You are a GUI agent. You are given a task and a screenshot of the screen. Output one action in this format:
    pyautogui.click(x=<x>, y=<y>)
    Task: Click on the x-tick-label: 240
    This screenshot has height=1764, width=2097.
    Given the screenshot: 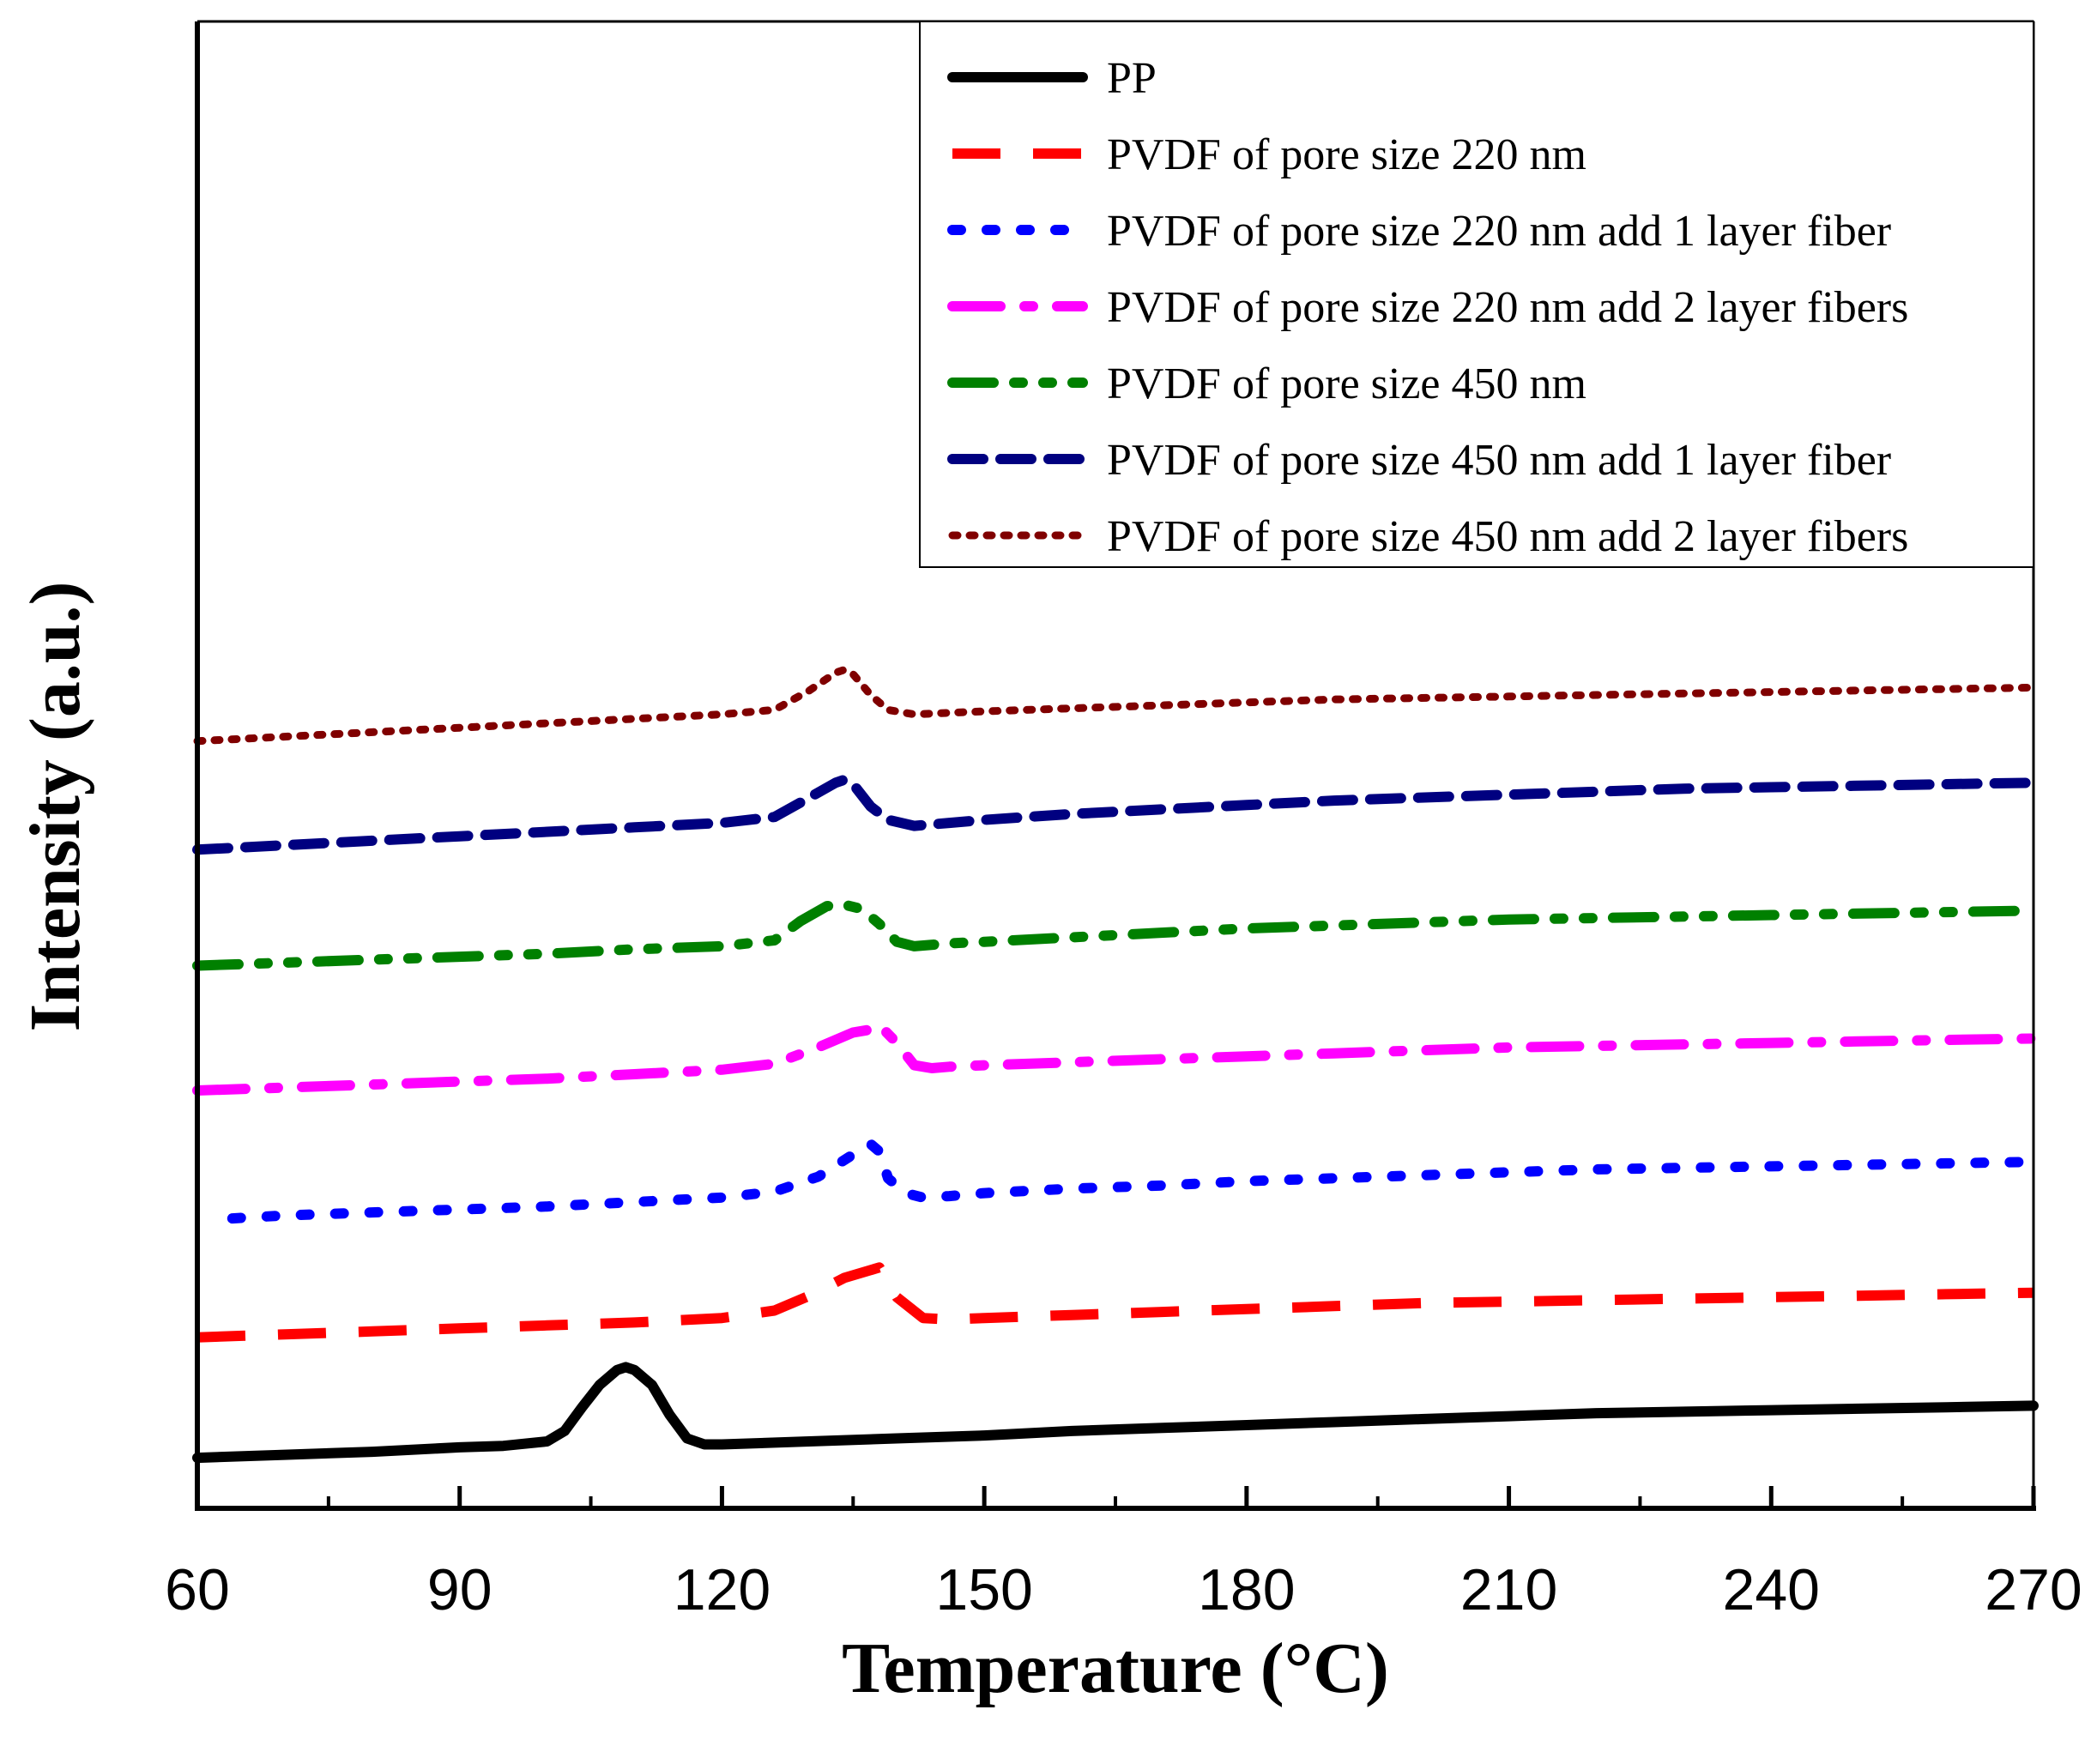 What is the action you would take?
    pyautogui.click(x=1771, y=1589)
    